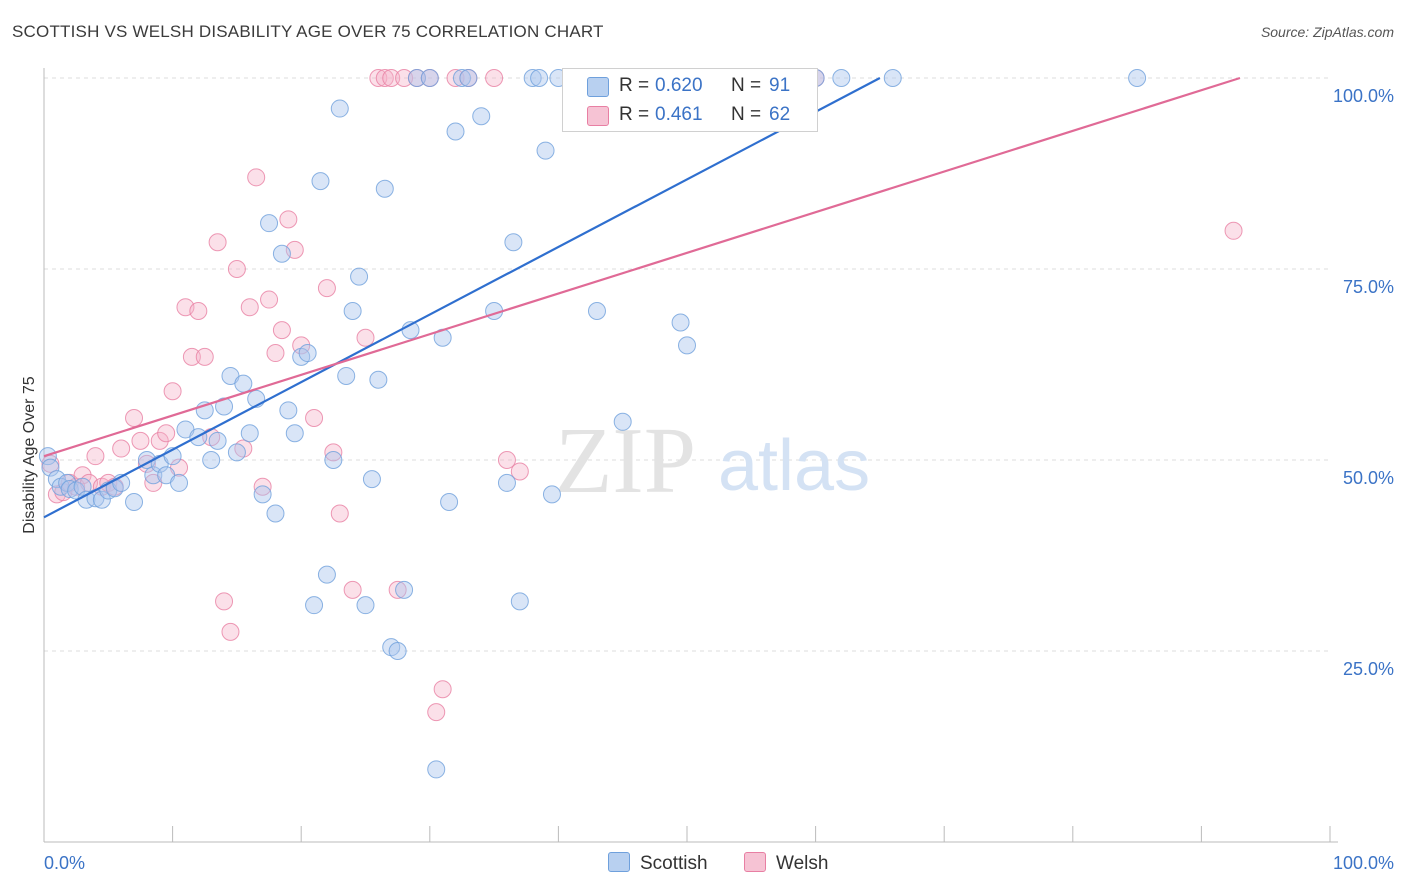  What do you see at coordinates (674, 863) in the screenshot?
I see `scottish-legend-label: Scottish` at bounding box center [674, 863].